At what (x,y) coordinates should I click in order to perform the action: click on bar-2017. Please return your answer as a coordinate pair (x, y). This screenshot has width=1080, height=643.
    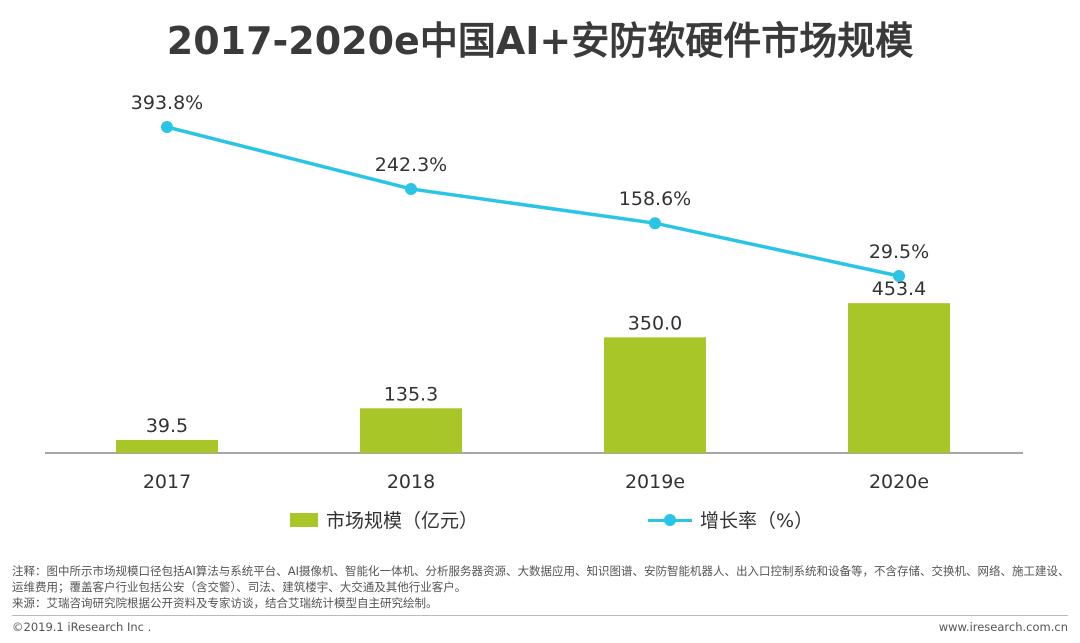
    Looking at the image, I should click on (167, 446).